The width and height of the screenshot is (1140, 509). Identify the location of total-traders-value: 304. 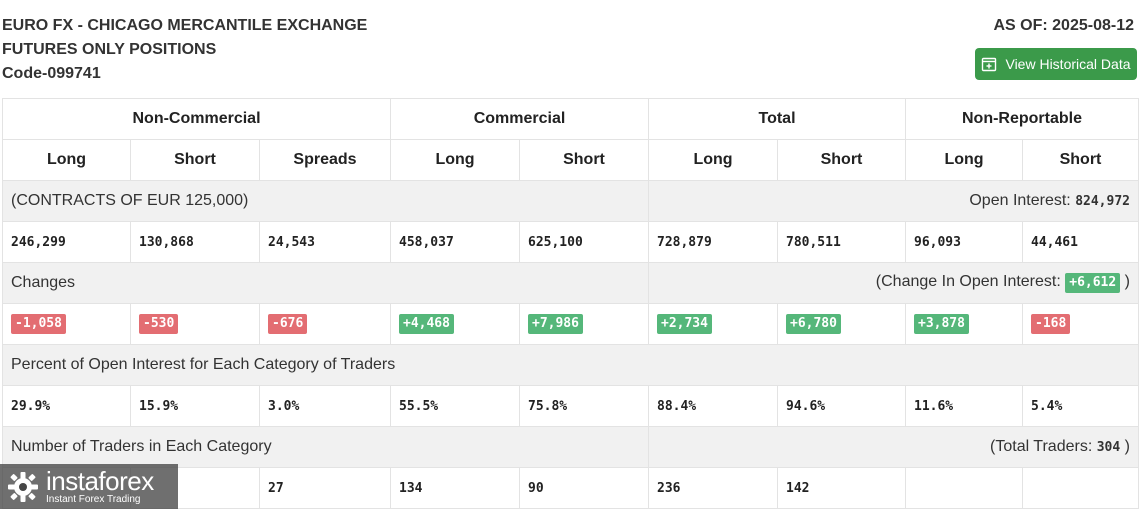
(1108, 447).